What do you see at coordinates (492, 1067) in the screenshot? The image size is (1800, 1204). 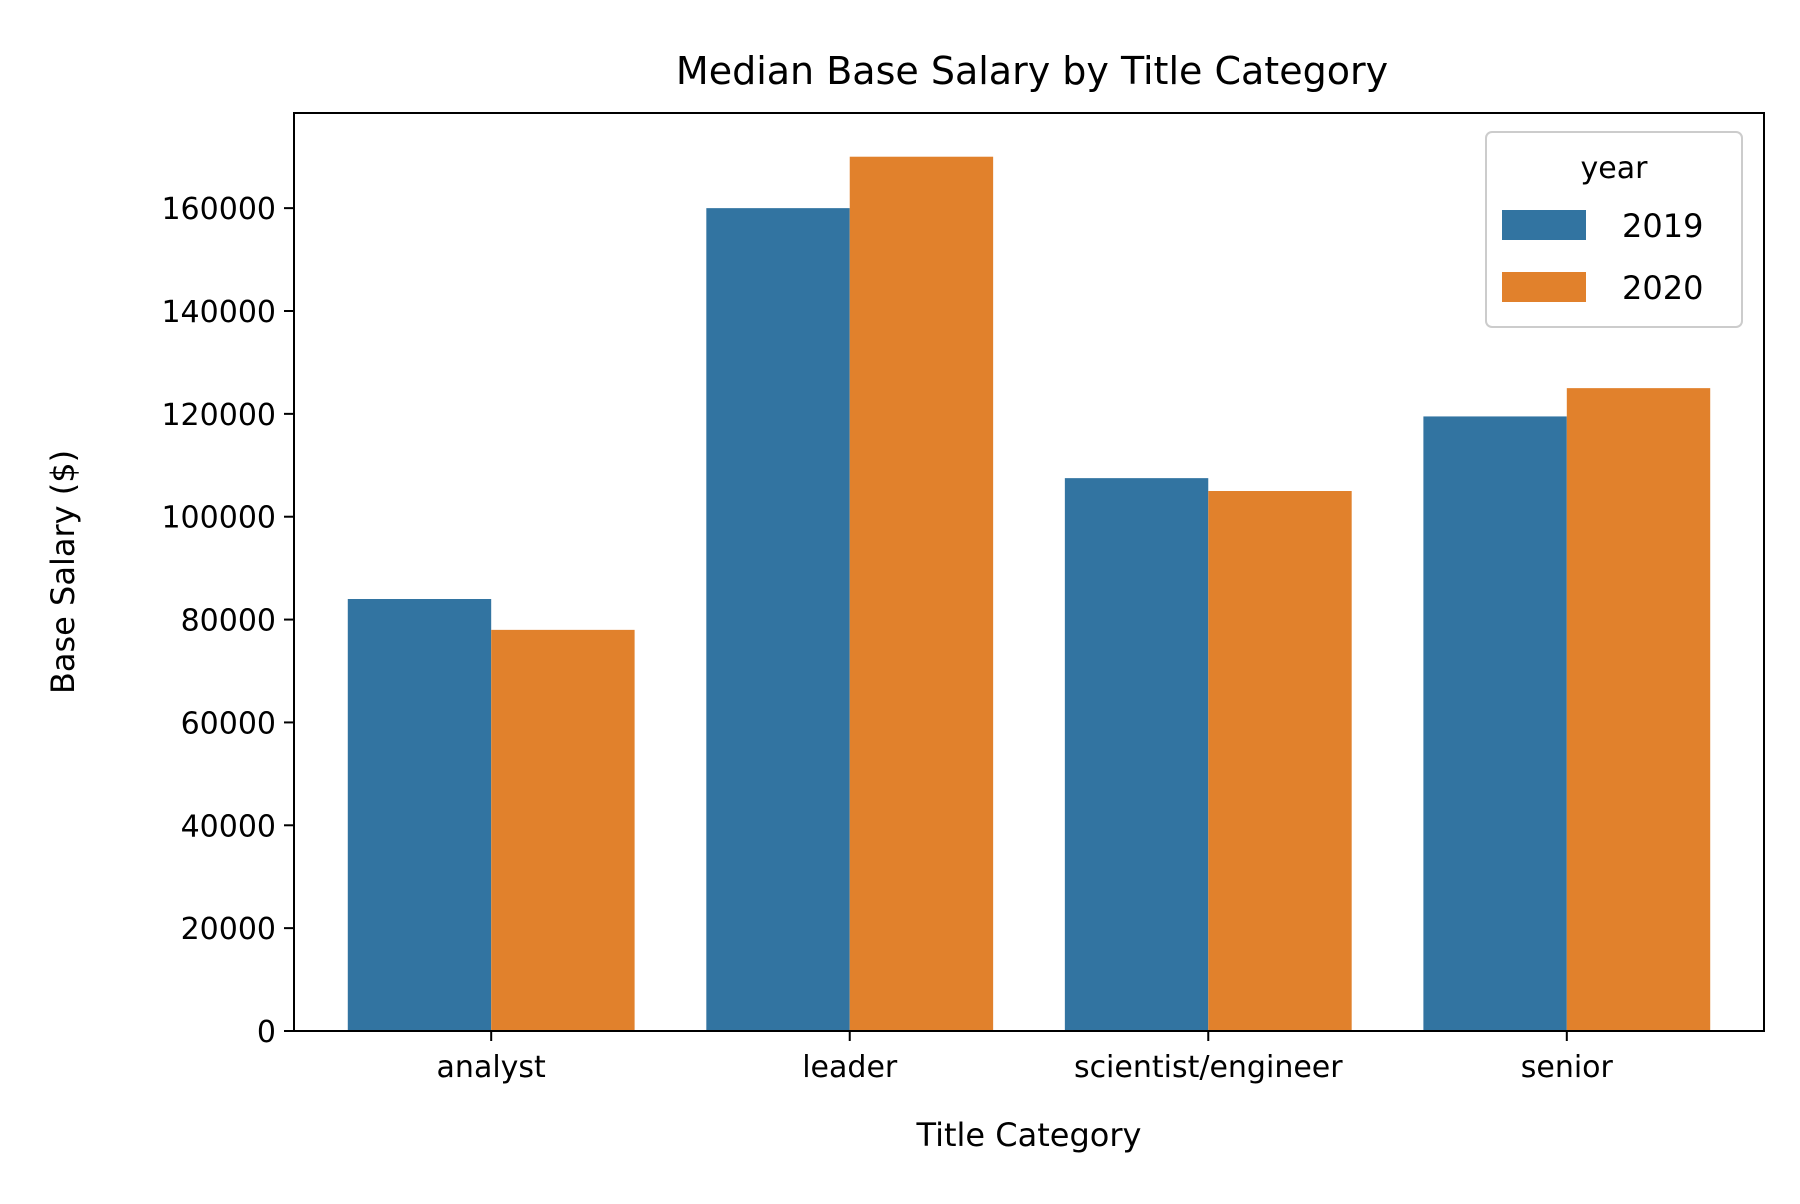 I see `x-tick-label-analyst: analyst` at bounding box center [492, 1067].